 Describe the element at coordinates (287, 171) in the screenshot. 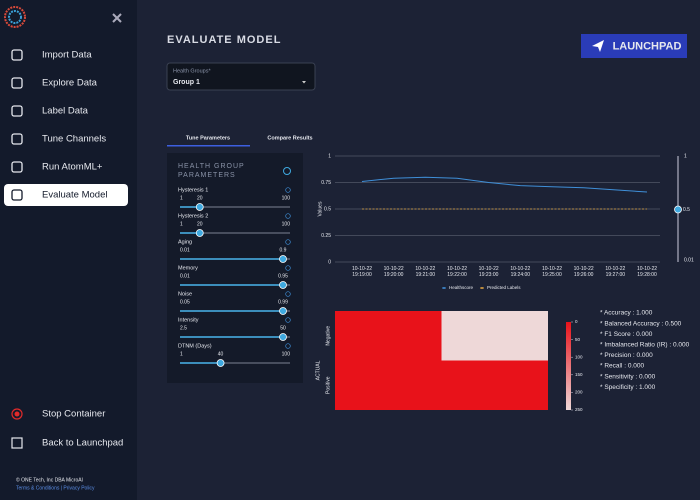

I see `refresh-icon` at that location.